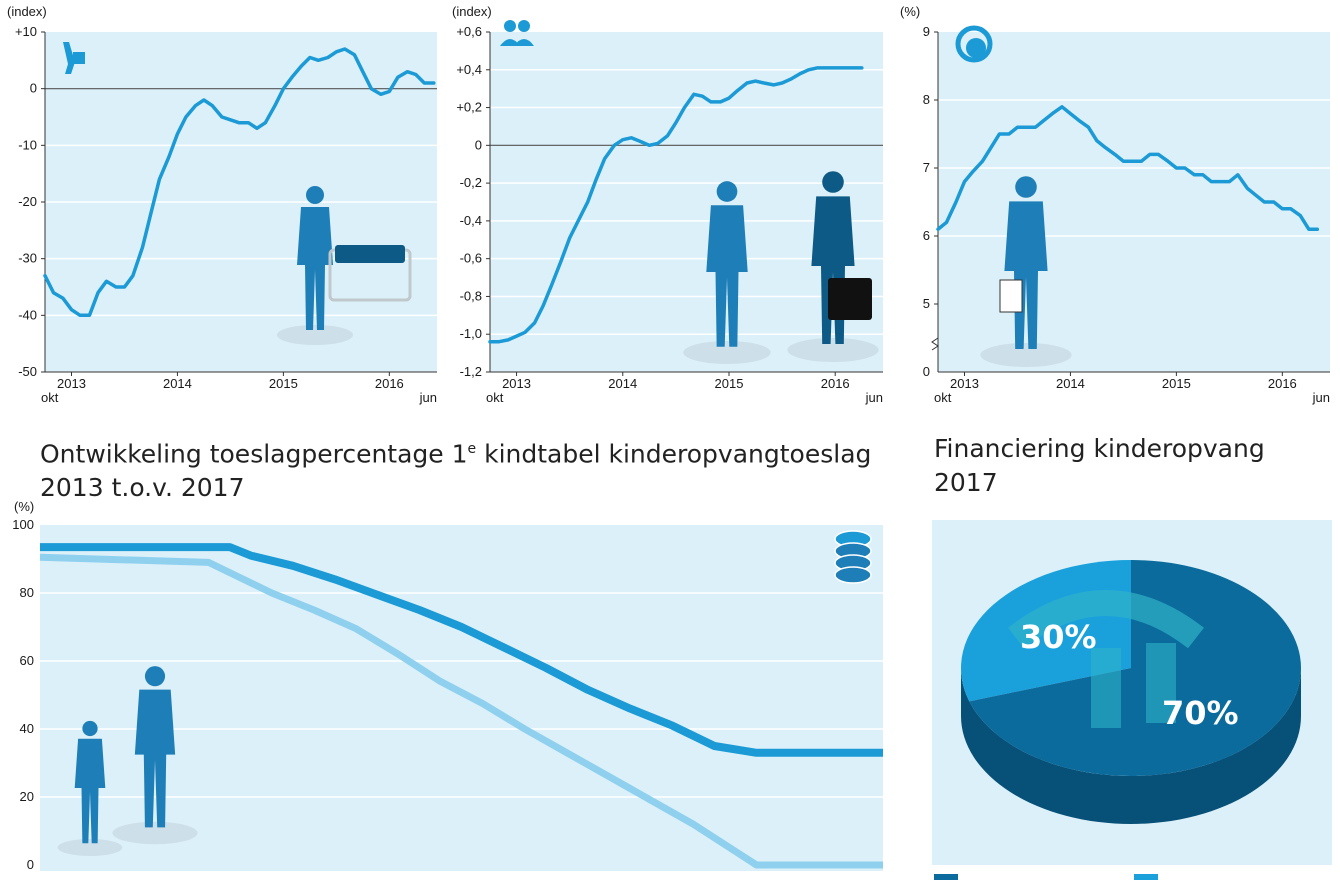 The image size is (1340, 880). What do you see at coordinates (926, 235) in the screenshot?
I see `y-tick-label: 6` at bounding box center [926, 235].